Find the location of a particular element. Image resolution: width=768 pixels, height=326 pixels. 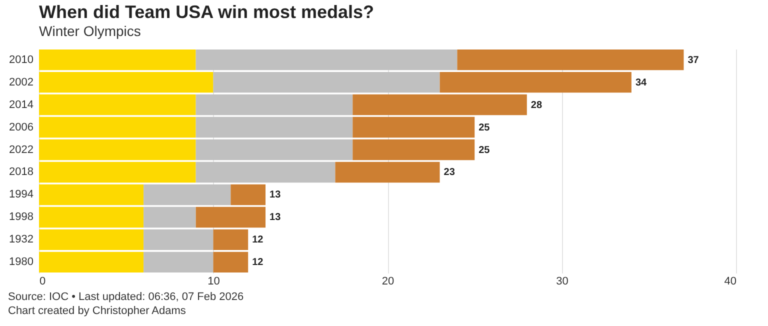

x-tick-label: 20 is located at coordinates (388, 282).